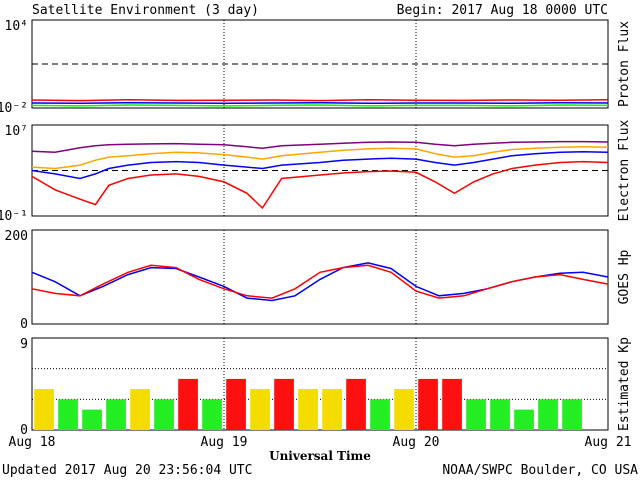 The height and width of the screenshot is (480, 640). Describe the element at coordinates (24, 344) in the screenshot. I see `y-tick-label-top: 9` at that location.